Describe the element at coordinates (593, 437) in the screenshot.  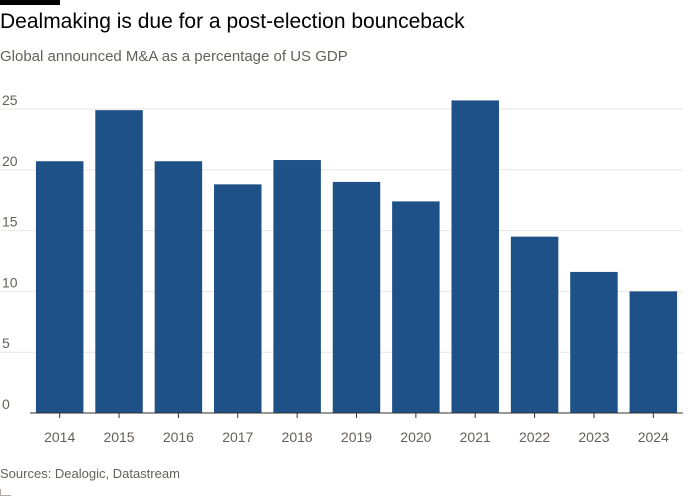
I see `x-tick-label: 2023` at that location.